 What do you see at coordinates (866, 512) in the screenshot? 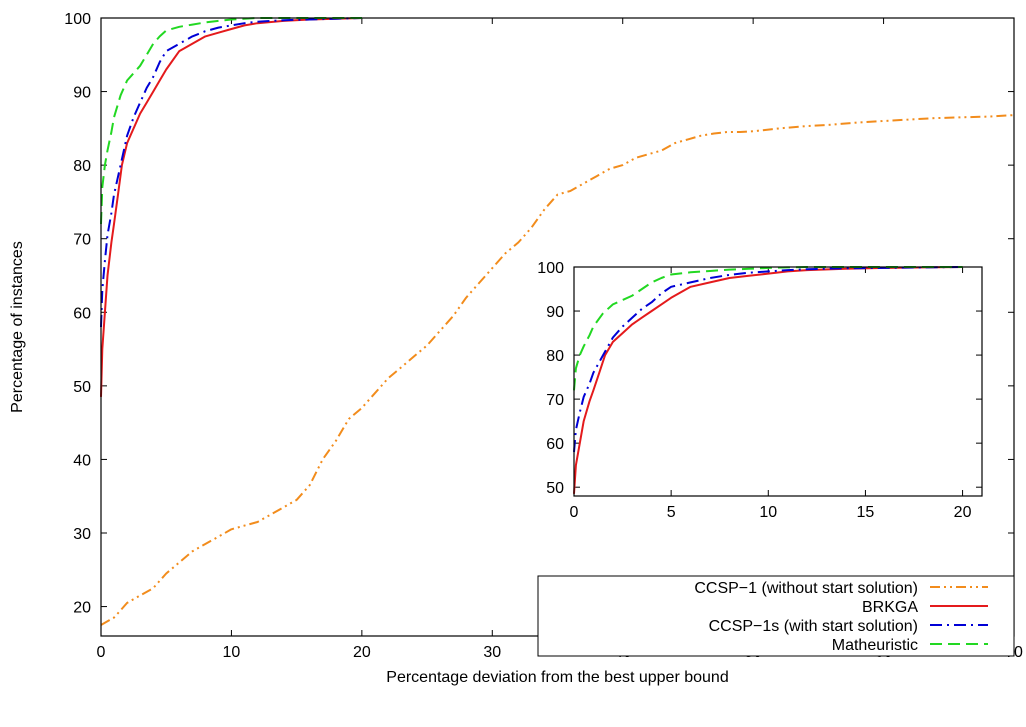
I see `inset-x-tick-label: 15` at bounding box center [866, 512].